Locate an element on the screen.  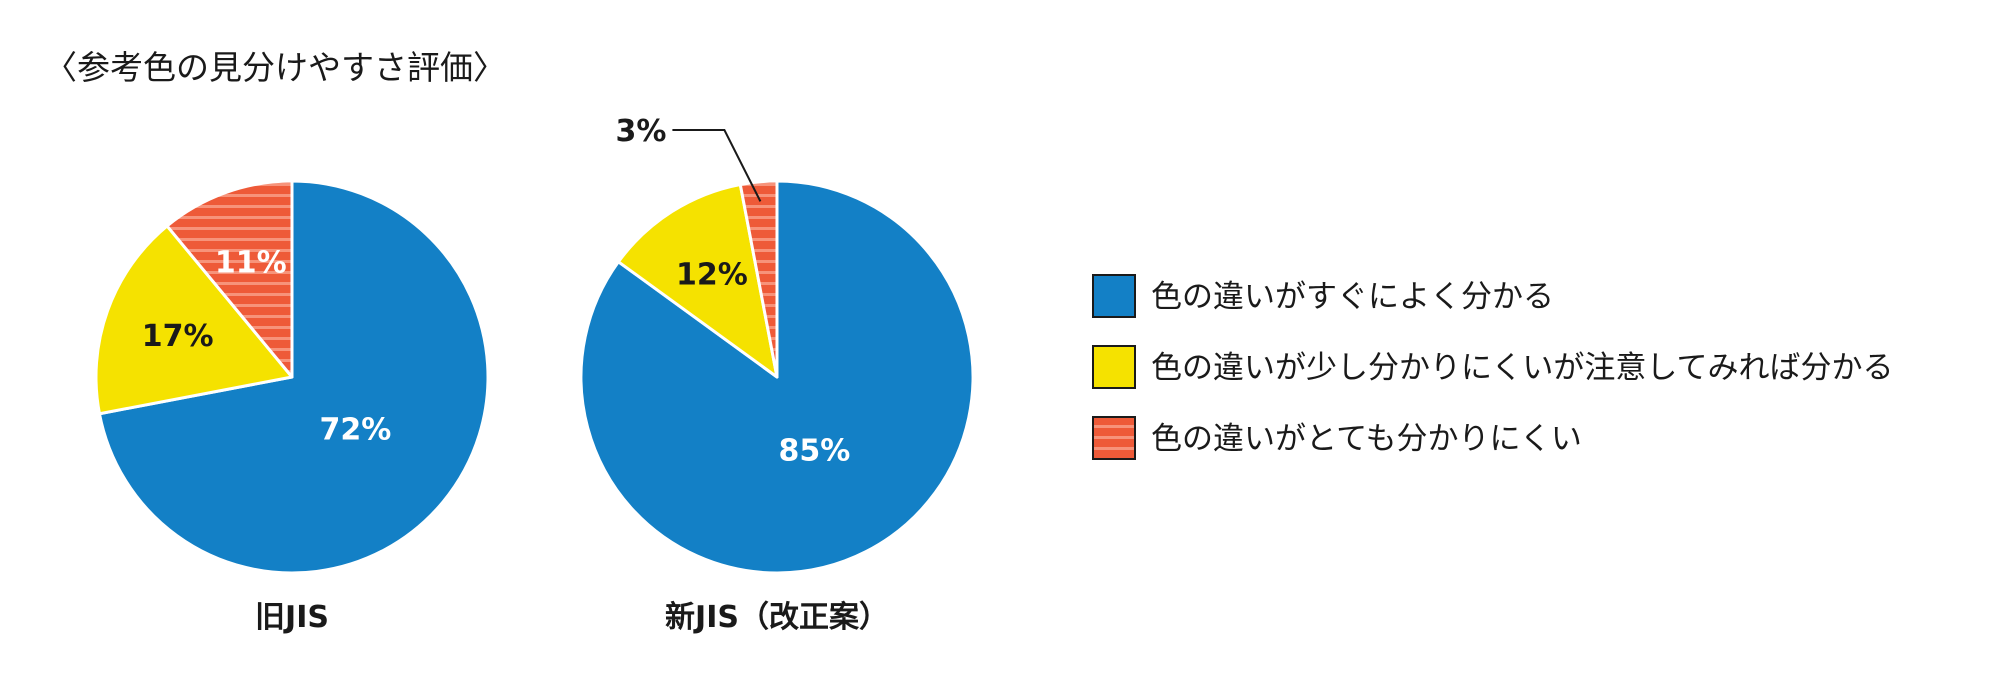
legend-item: 色の違いが少し分かりにくいが注意してみれば分かる is located at coordinates (1492, 367).